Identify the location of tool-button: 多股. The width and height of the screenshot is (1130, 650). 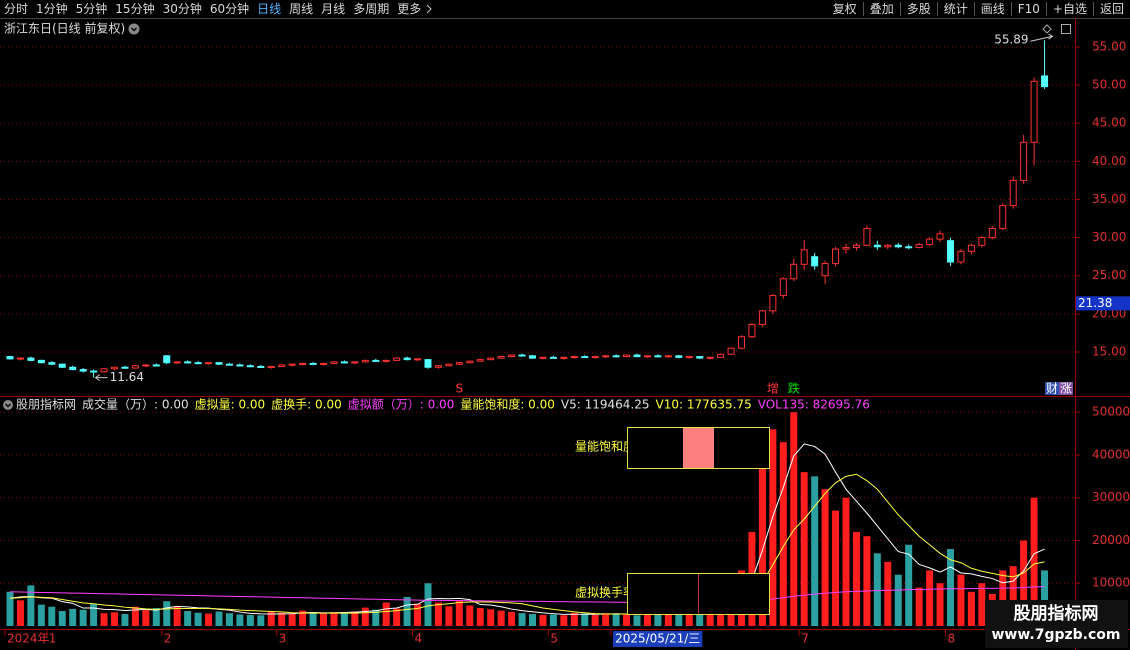
(918, 9).